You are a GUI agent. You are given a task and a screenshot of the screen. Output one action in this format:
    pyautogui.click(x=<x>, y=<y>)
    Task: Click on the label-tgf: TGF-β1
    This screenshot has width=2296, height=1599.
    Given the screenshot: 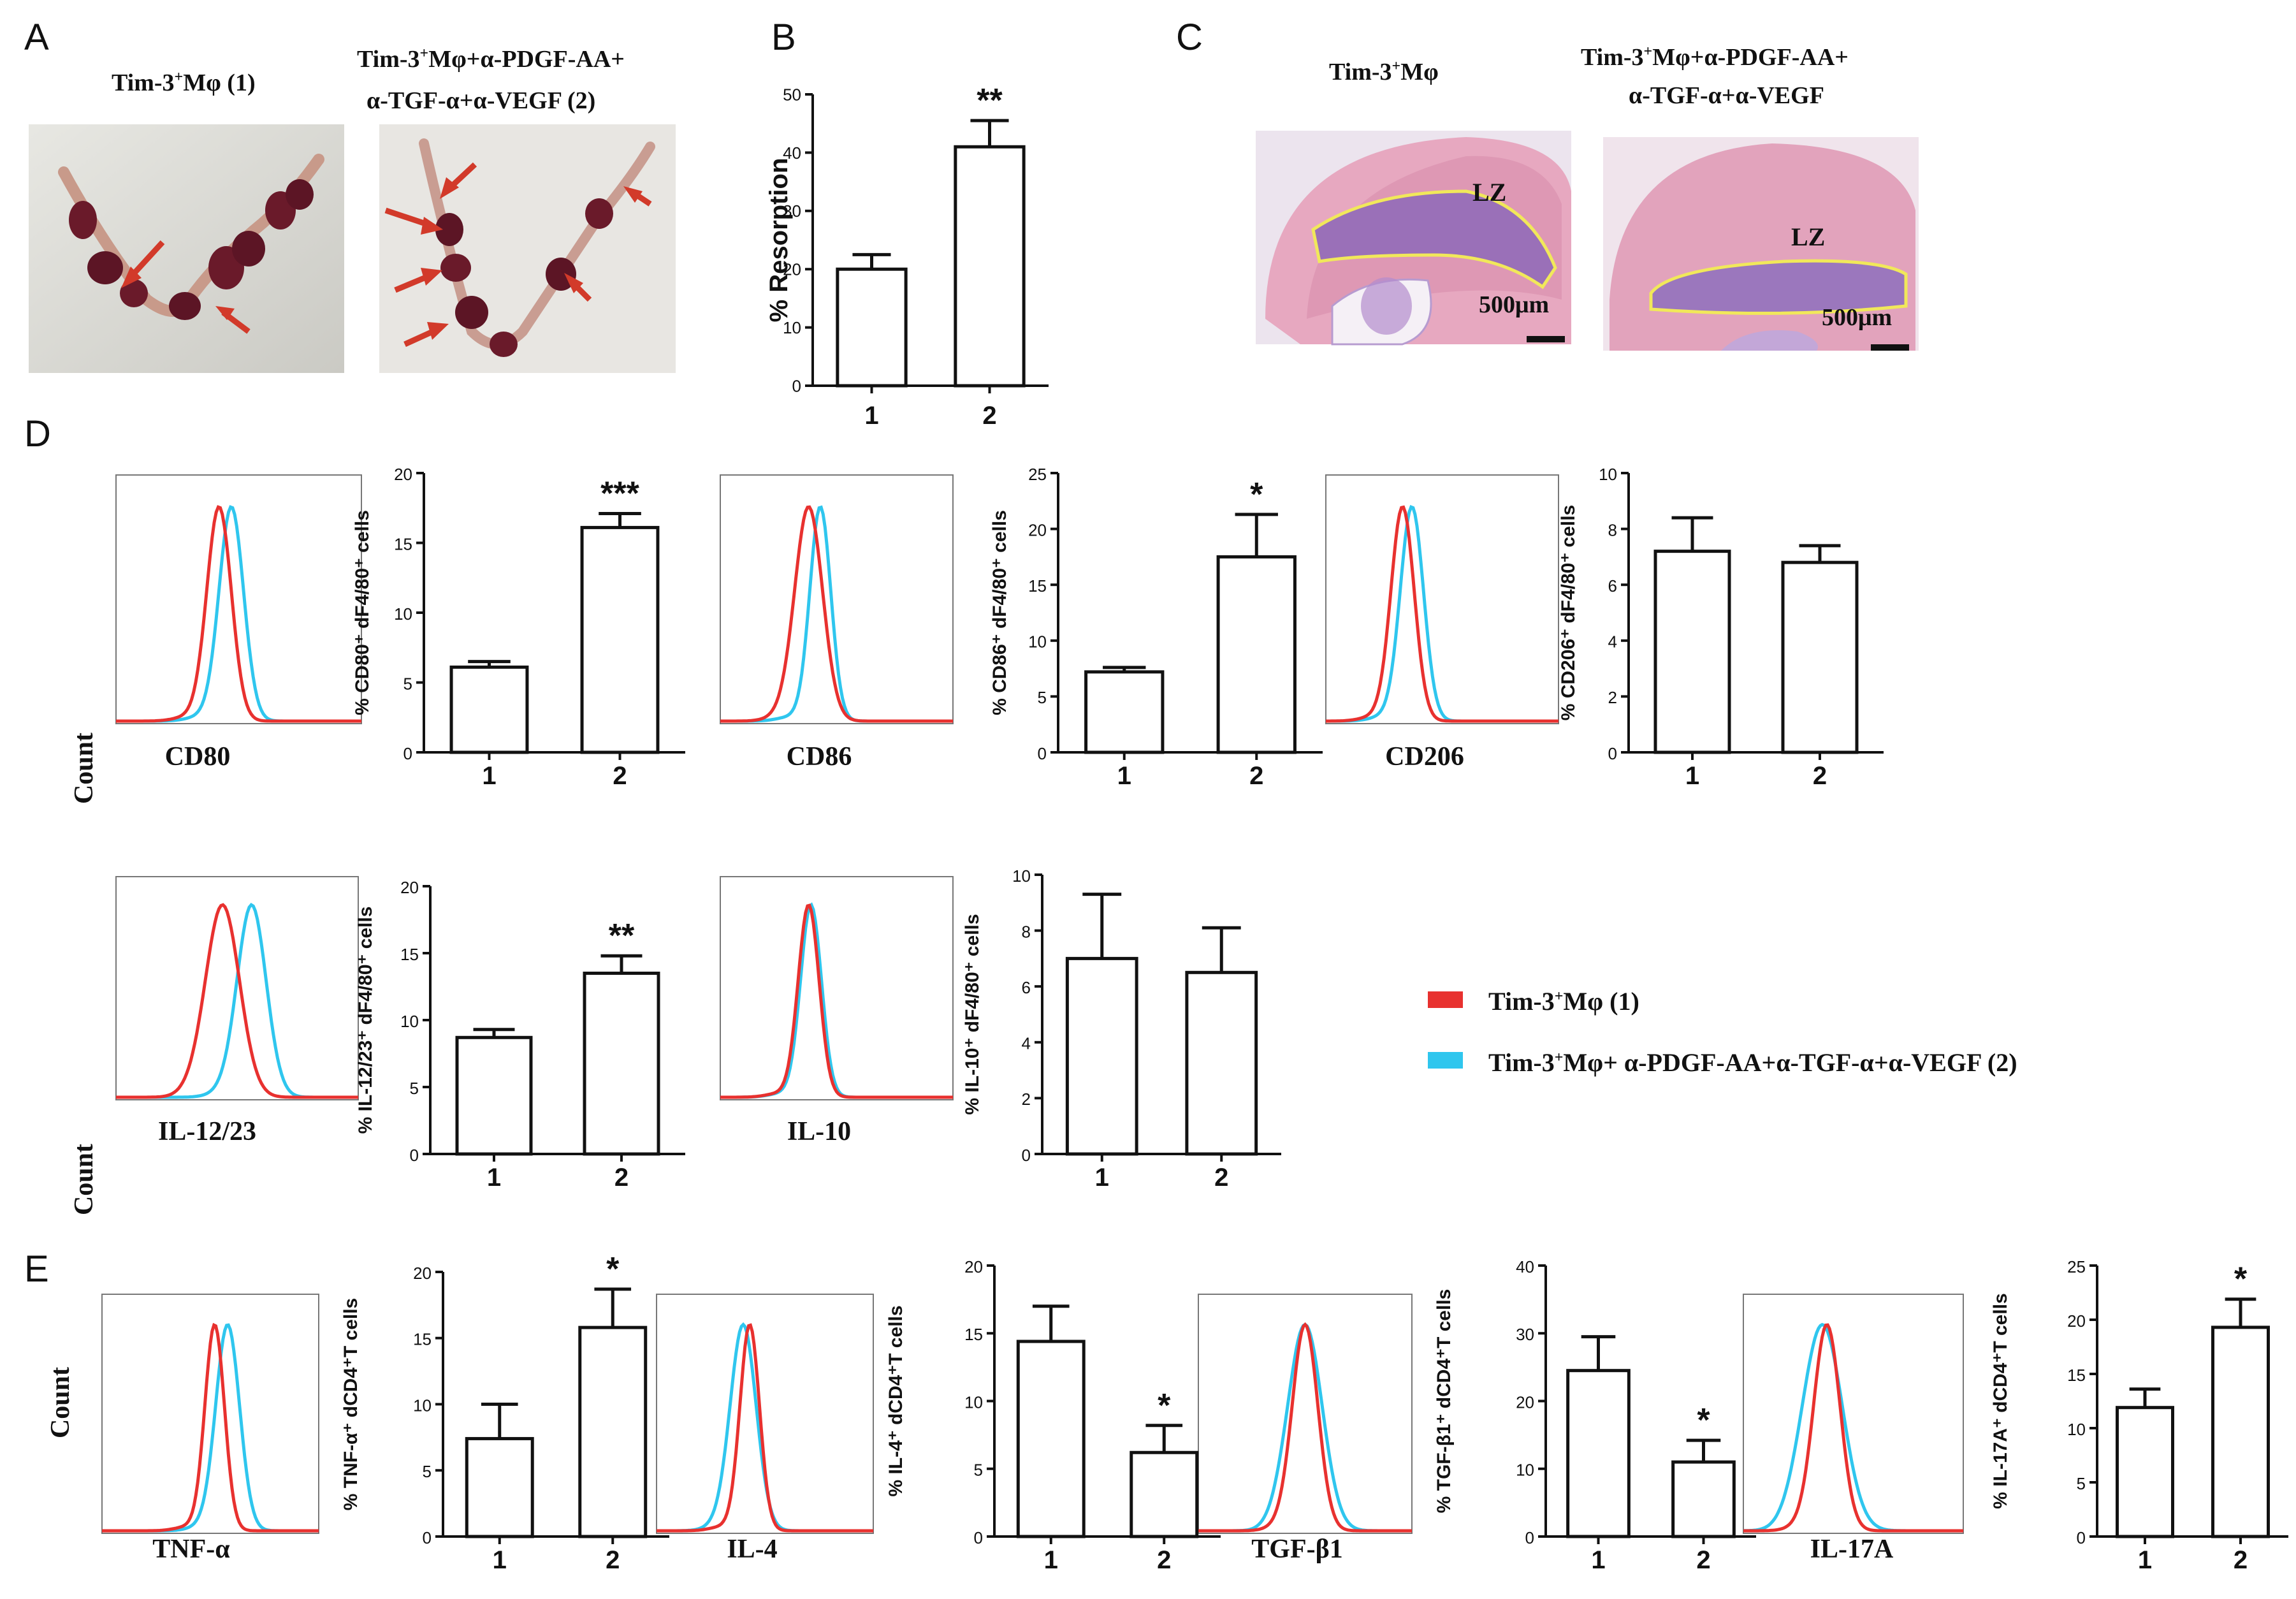 What is the action you would take?
    pyautogui.click(x=1296, y=1549)
    